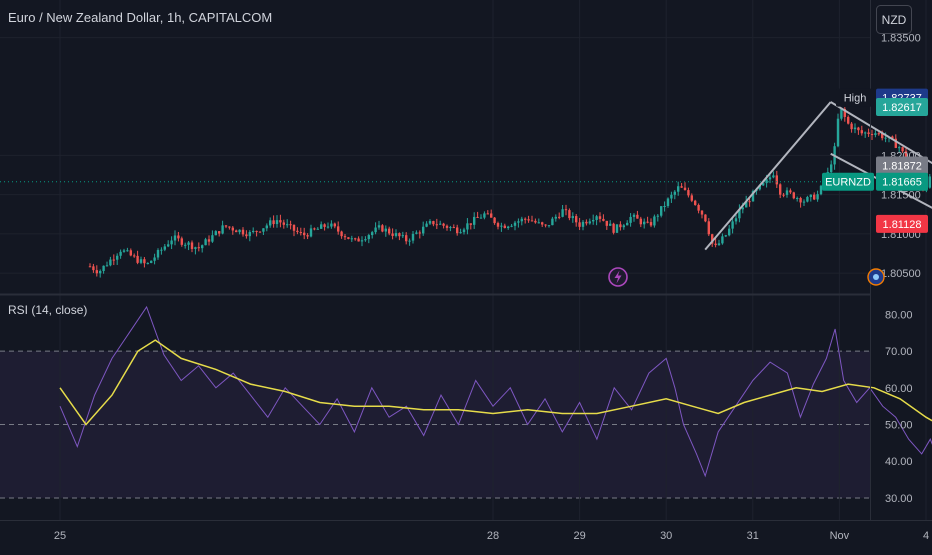  Describe the element at coordinates (840, 536) in the screenshot. I see `time-tick-label: Nov` at that location.